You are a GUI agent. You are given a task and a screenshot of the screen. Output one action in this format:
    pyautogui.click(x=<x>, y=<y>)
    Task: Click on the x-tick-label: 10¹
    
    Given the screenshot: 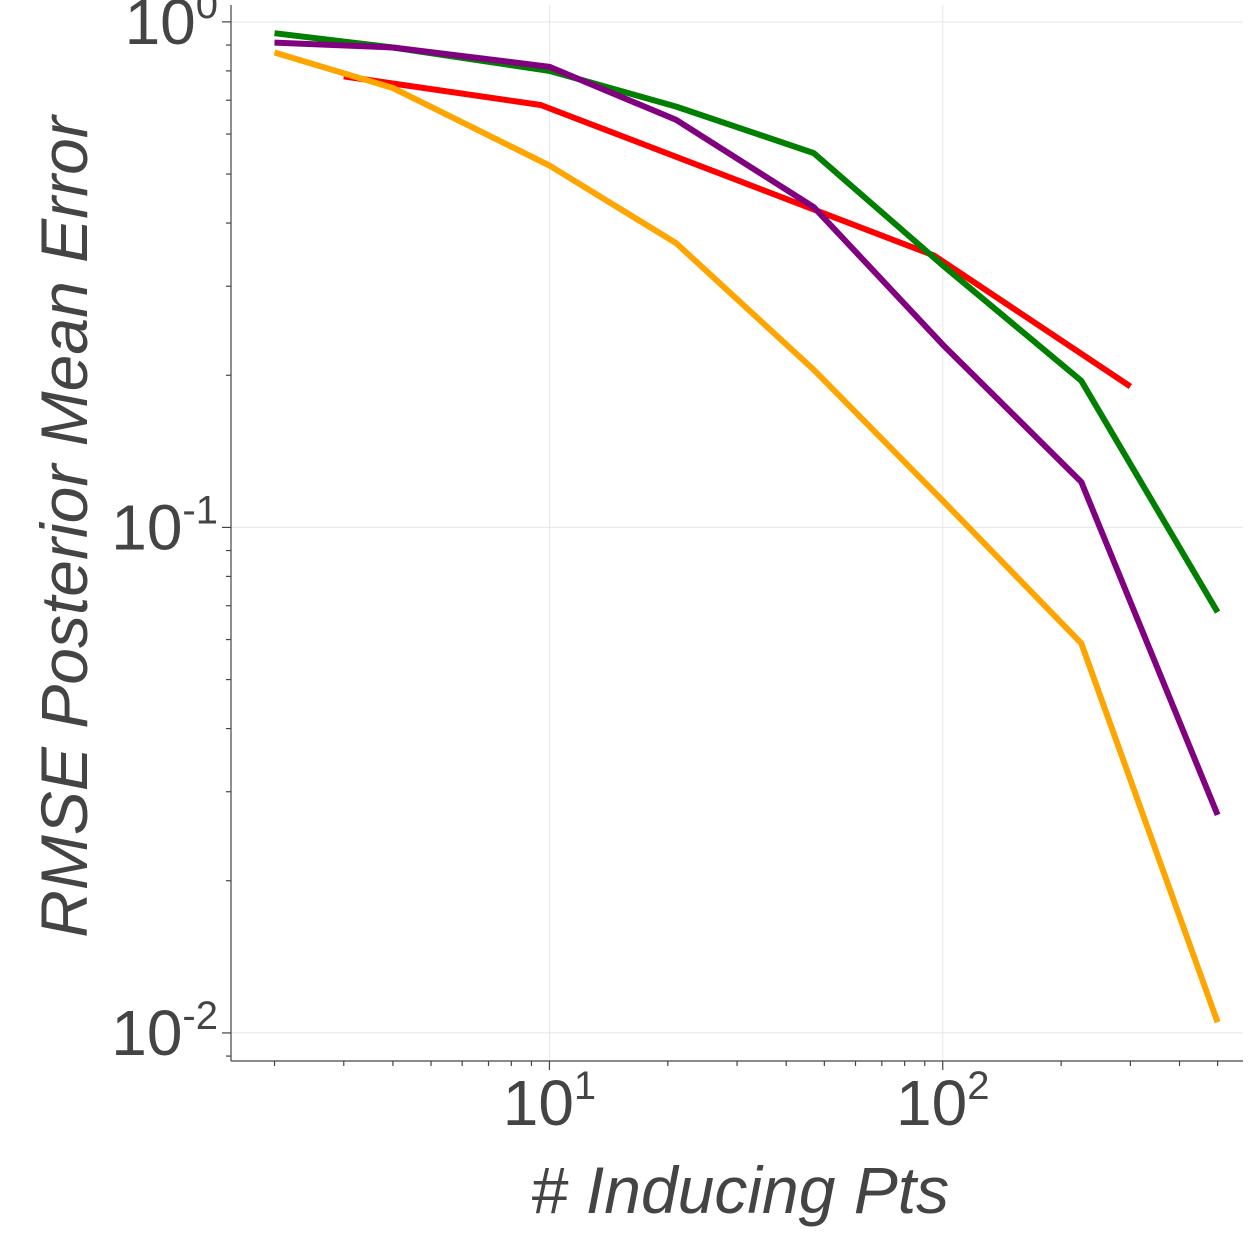 What is the action you would take?
    pyautogui.click(x=549, y=1101)
    